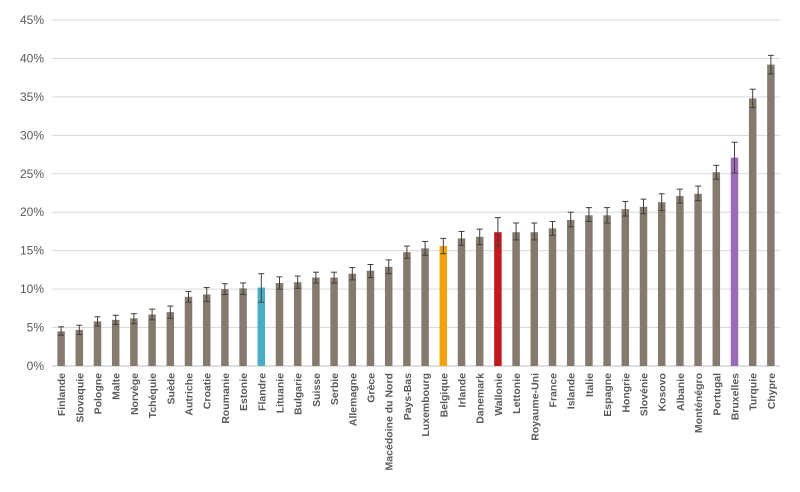 This screenshot has height=492, width=800. Describe the element at coordinates (117, 386) in the screenshot. I see `x-category-label: Malte` at that location.